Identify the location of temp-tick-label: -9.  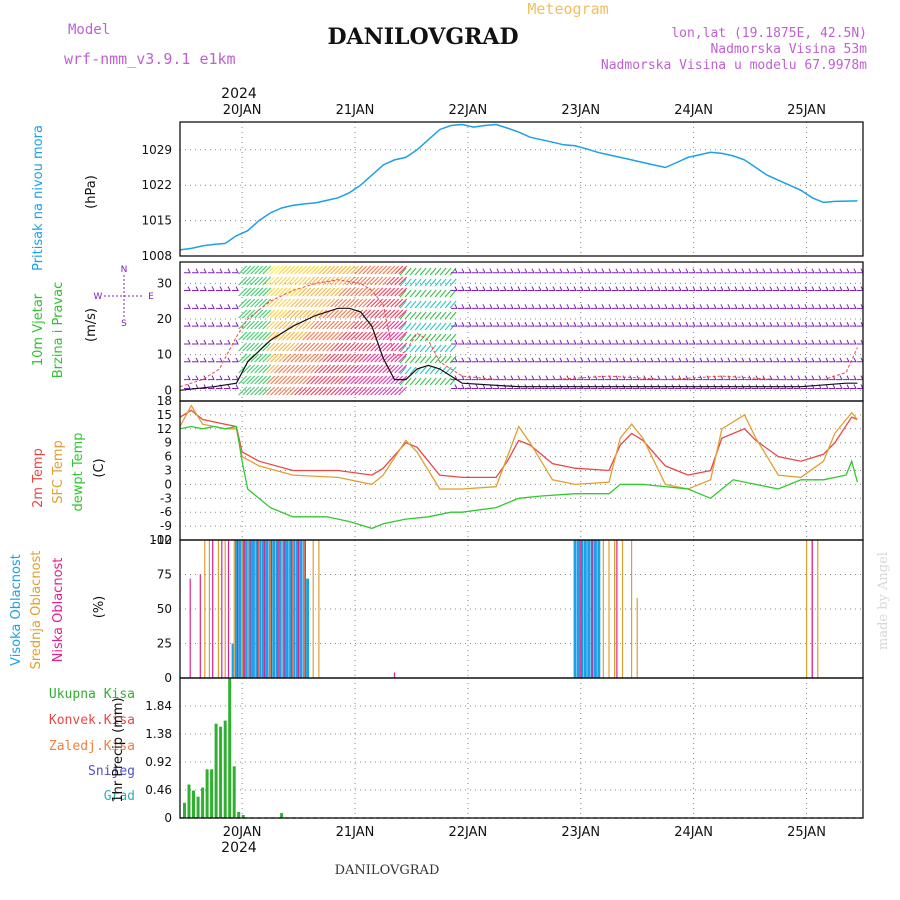
(166, 526).